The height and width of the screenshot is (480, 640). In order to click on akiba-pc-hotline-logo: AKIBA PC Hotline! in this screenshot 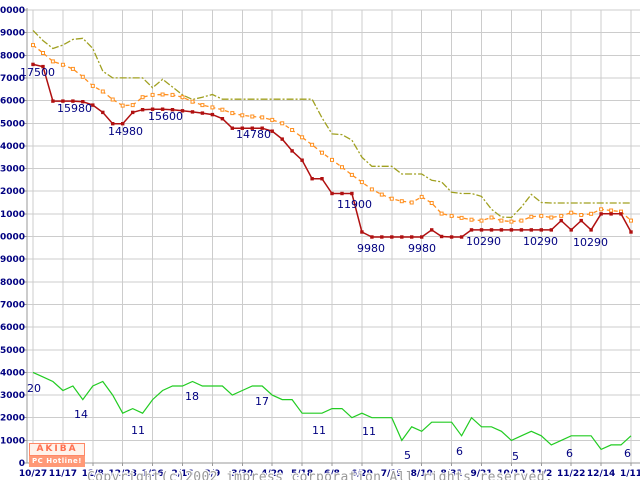, I will do `click(57, 455)`.